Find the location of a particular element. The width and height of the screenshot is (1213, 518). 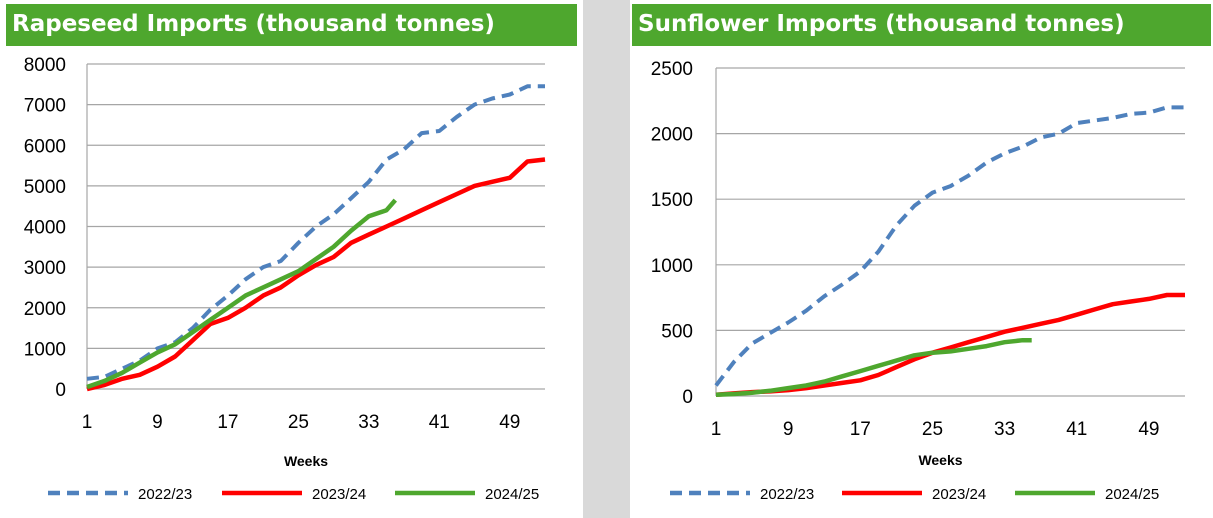

y-tick-label: 7000 is located at coordinates (45, 106).